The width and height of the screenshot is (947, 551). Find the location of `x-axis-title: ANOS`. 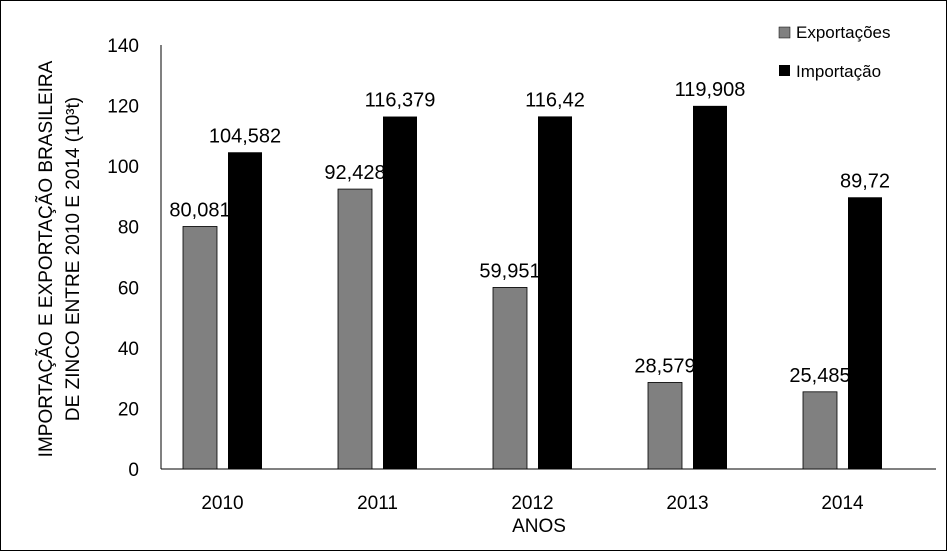

x-axis-title: ANOS is located at coordinates (539, 526).